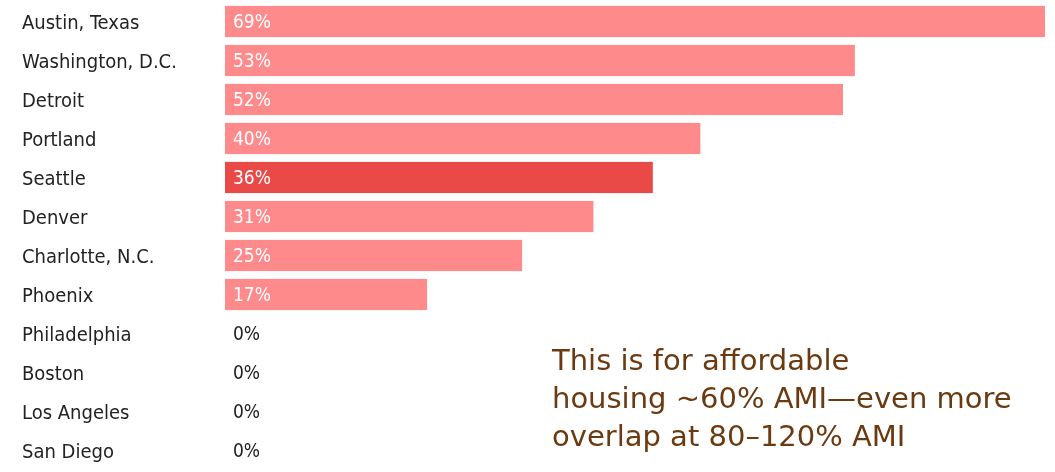 The width and height of the screenshot is (1055, 472). What do you see at coordinates (53, 372) in the screenshot?
I see `y-tick-label: Boston` at bounding box center [53, 372].